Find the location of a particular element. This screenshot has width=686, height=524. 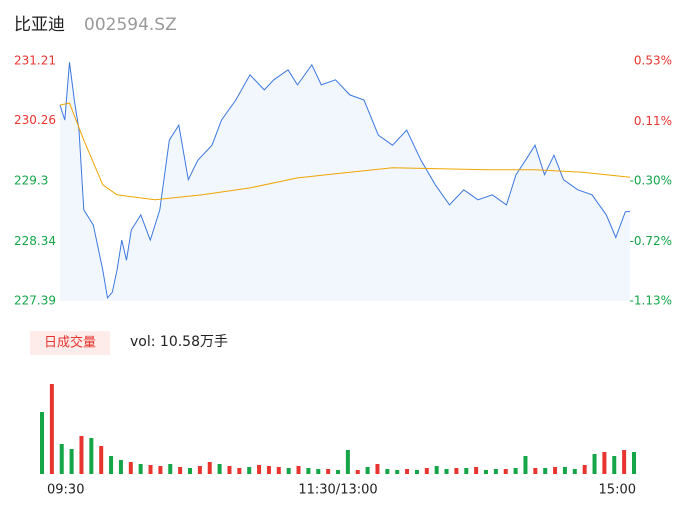

volume-tag: 日成交量 is located at coordinates (70, 343).